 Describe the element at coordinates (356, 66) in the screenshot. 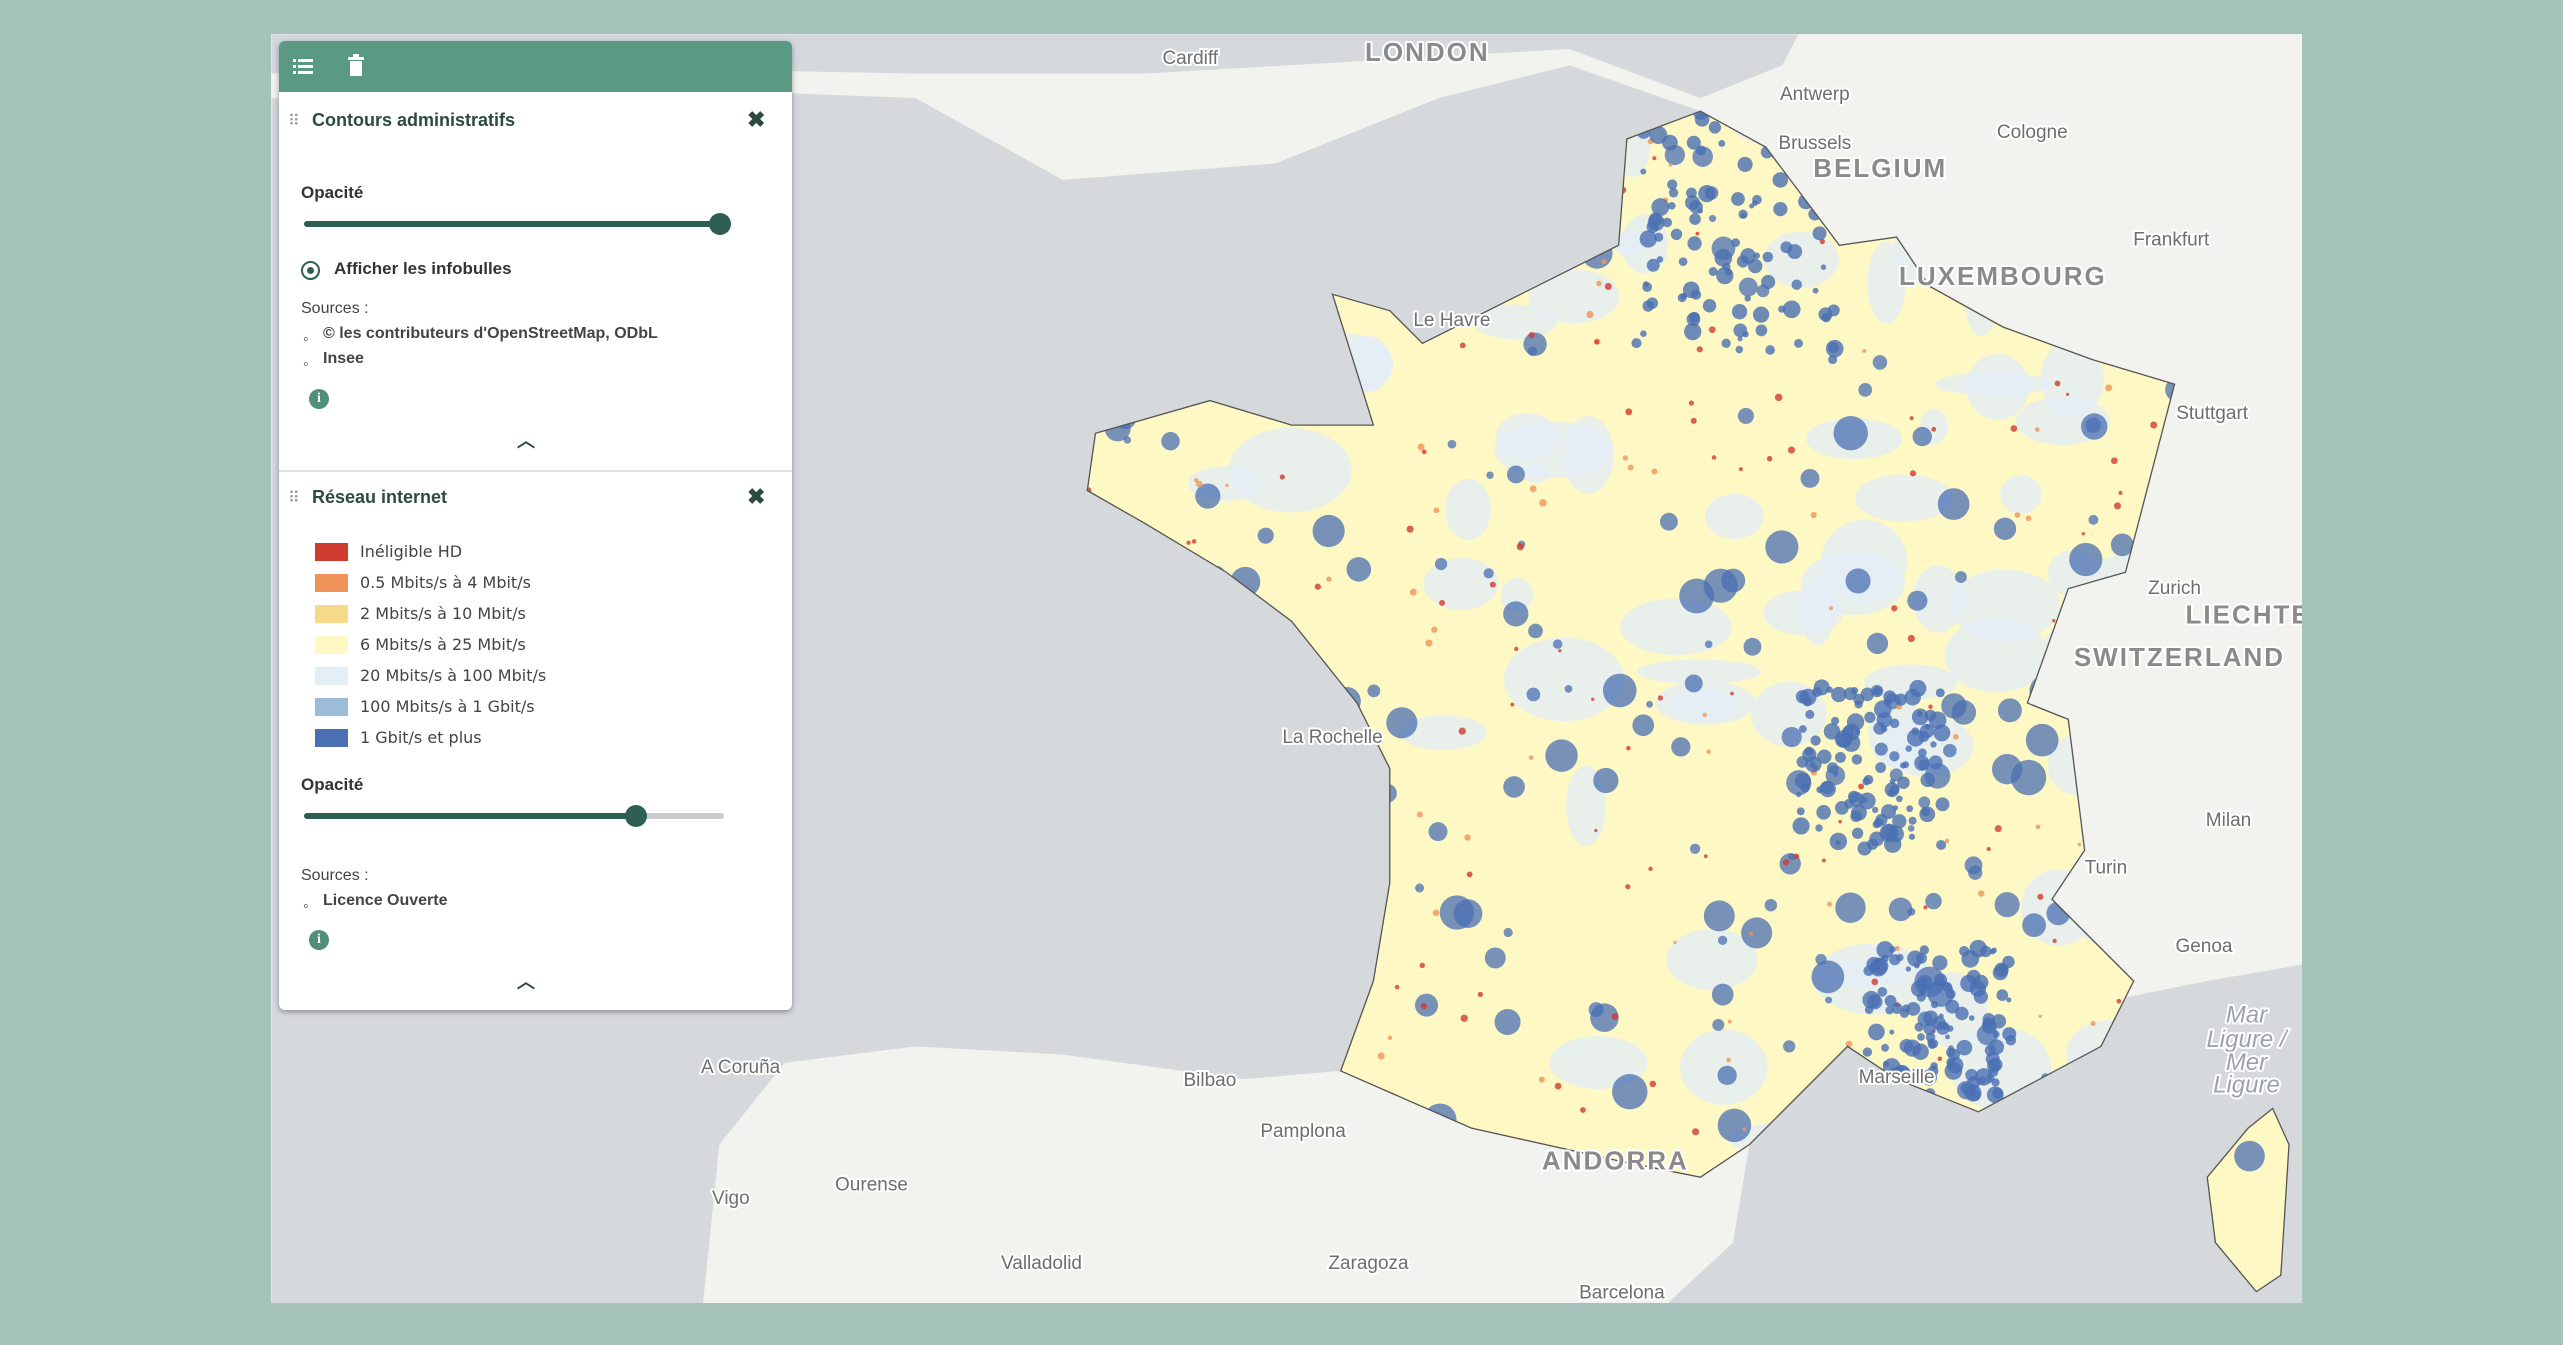

I see `delete-button` at that location.